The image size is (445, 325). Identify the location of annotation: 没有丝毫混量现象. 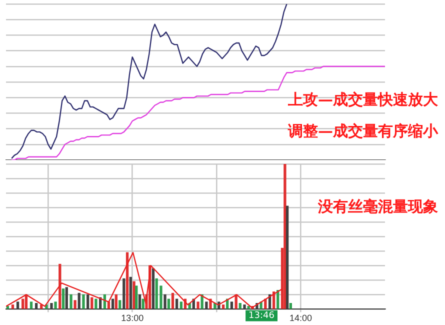
(377, 206).